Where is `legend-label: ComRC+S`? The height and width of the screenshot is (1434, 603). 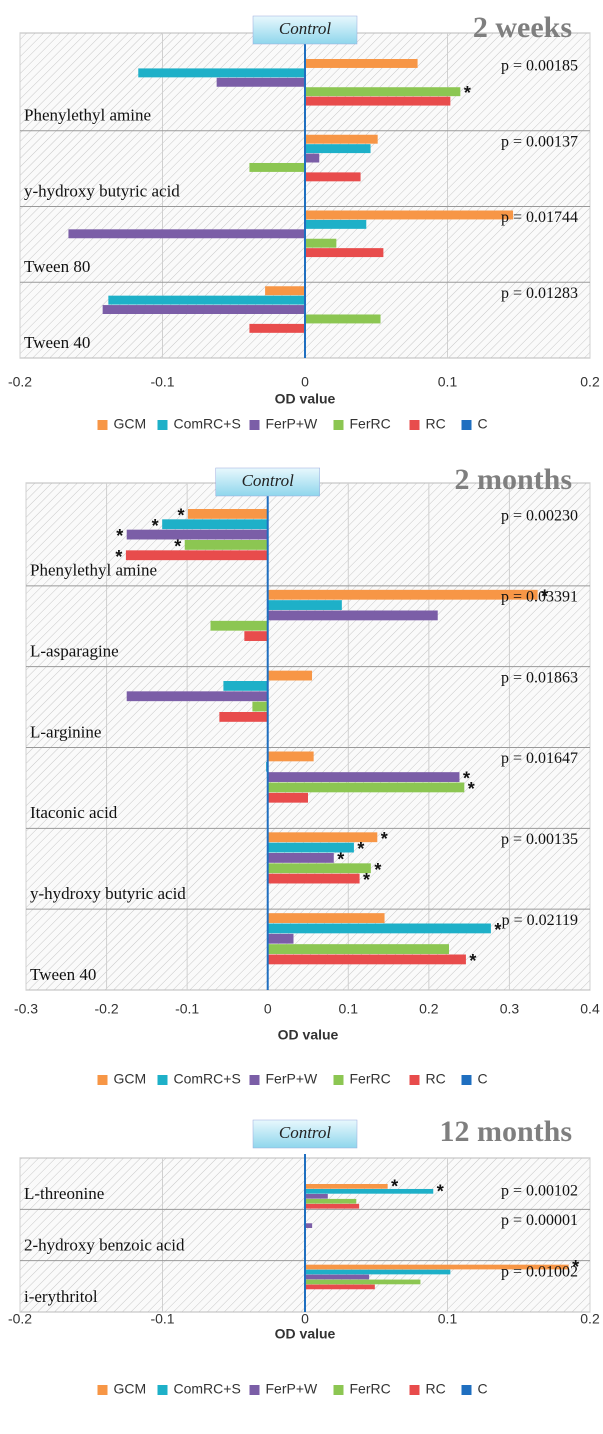 legend-label: ComRC+S is located at coordinates (207, 1389).